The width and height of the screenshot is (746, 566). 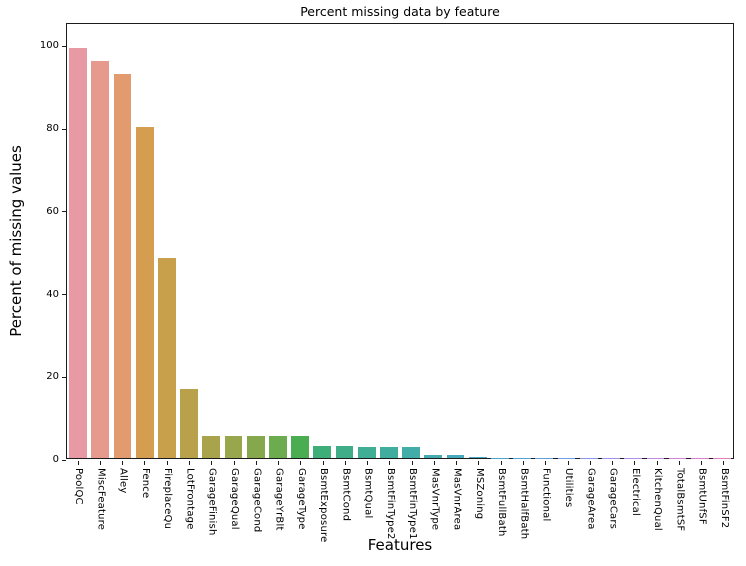 What do you see at coordinates (300, 446) in the screenshot?
I see `bar-GarageType` at bounding box center [300, 446].